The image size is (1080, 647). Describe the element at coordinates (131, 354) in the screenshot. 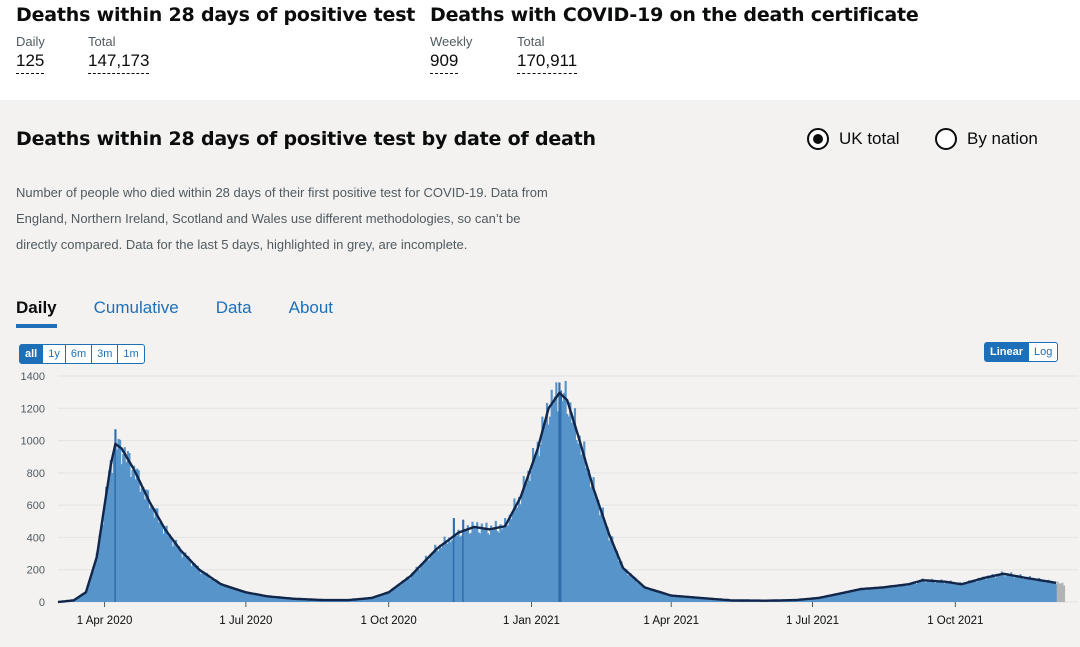

I see `range-1m-button: 1m` at that location.